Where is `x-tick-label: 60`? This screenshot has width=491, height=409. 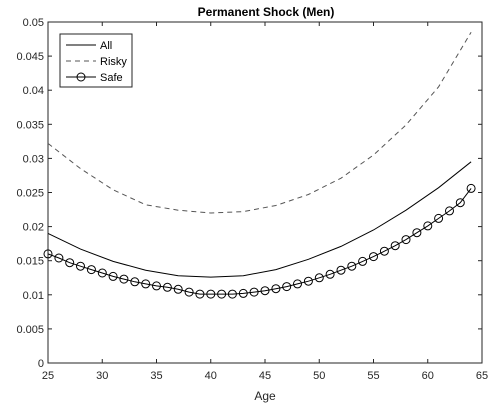 x-tick-label: 60 is located at coordinates (428, 376).